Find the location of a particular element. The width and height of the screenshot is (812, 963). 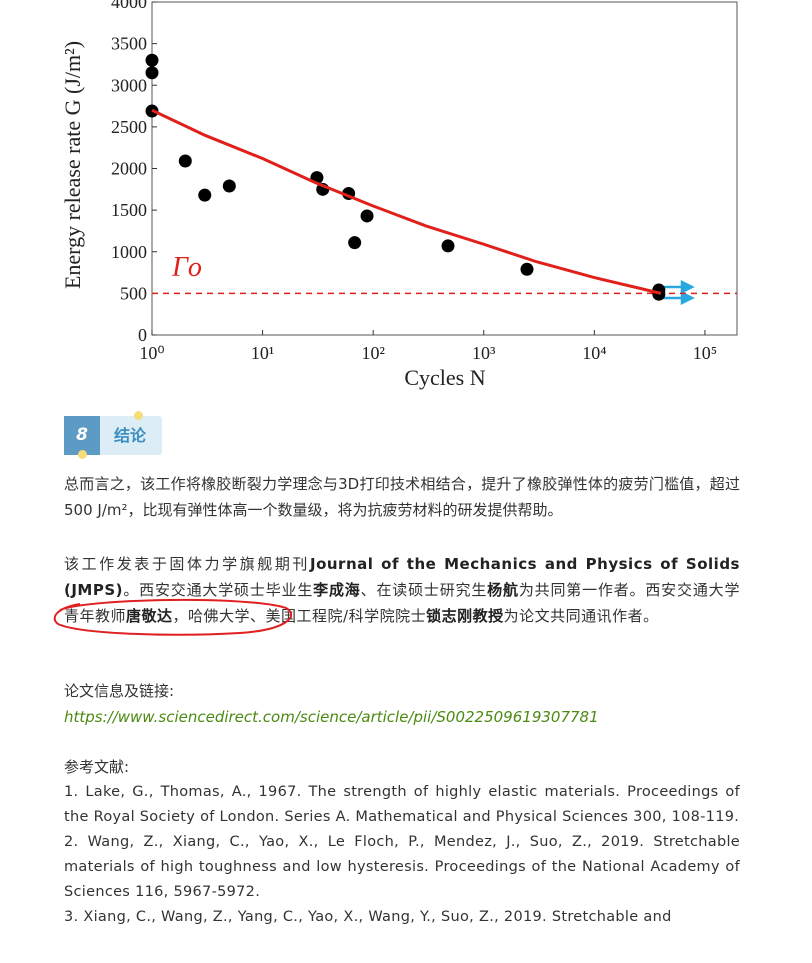

text-segment: 为论文共同通讯作者。 is located at coordinates (581, 616).